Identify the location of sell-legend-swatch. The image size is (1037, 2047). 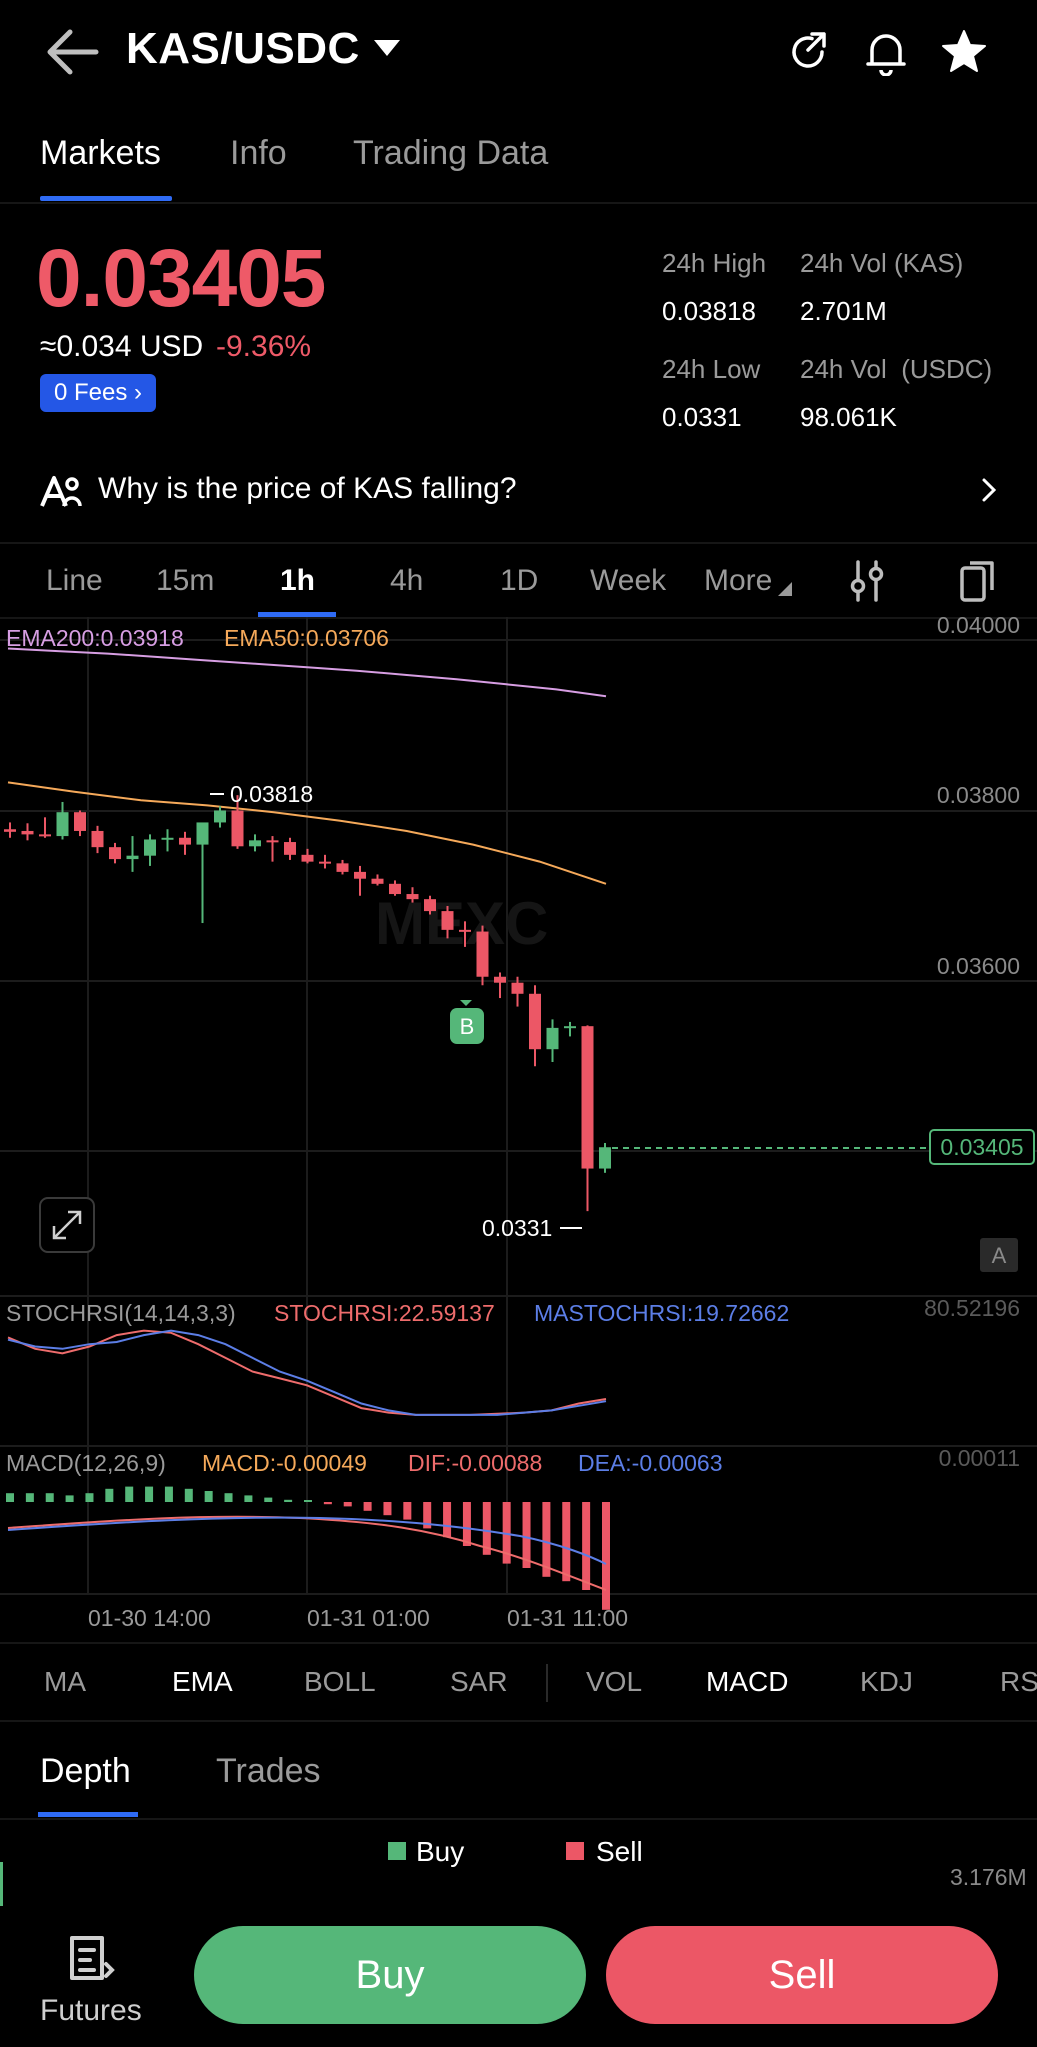
(575, 1851).